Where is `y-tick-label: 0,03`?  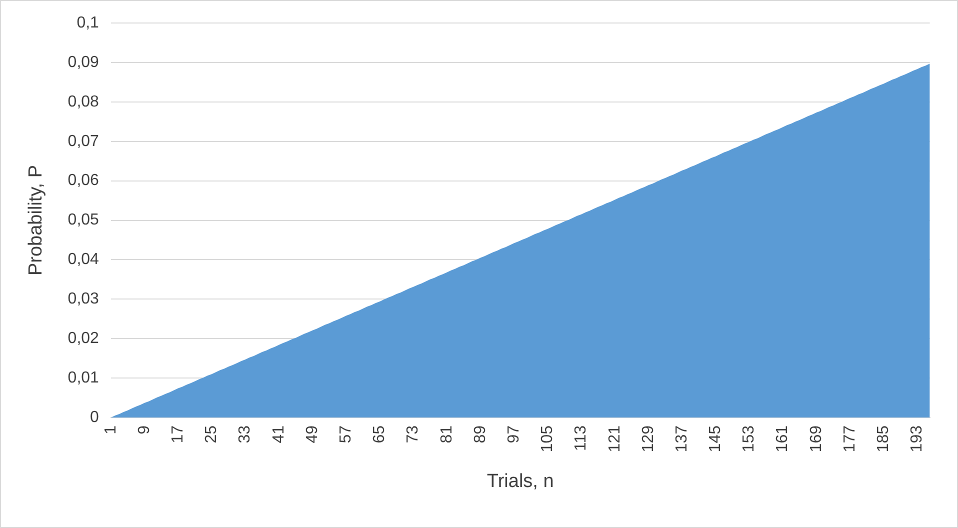
y-tick-label: 0,03 is located at coordinates (84, 299).